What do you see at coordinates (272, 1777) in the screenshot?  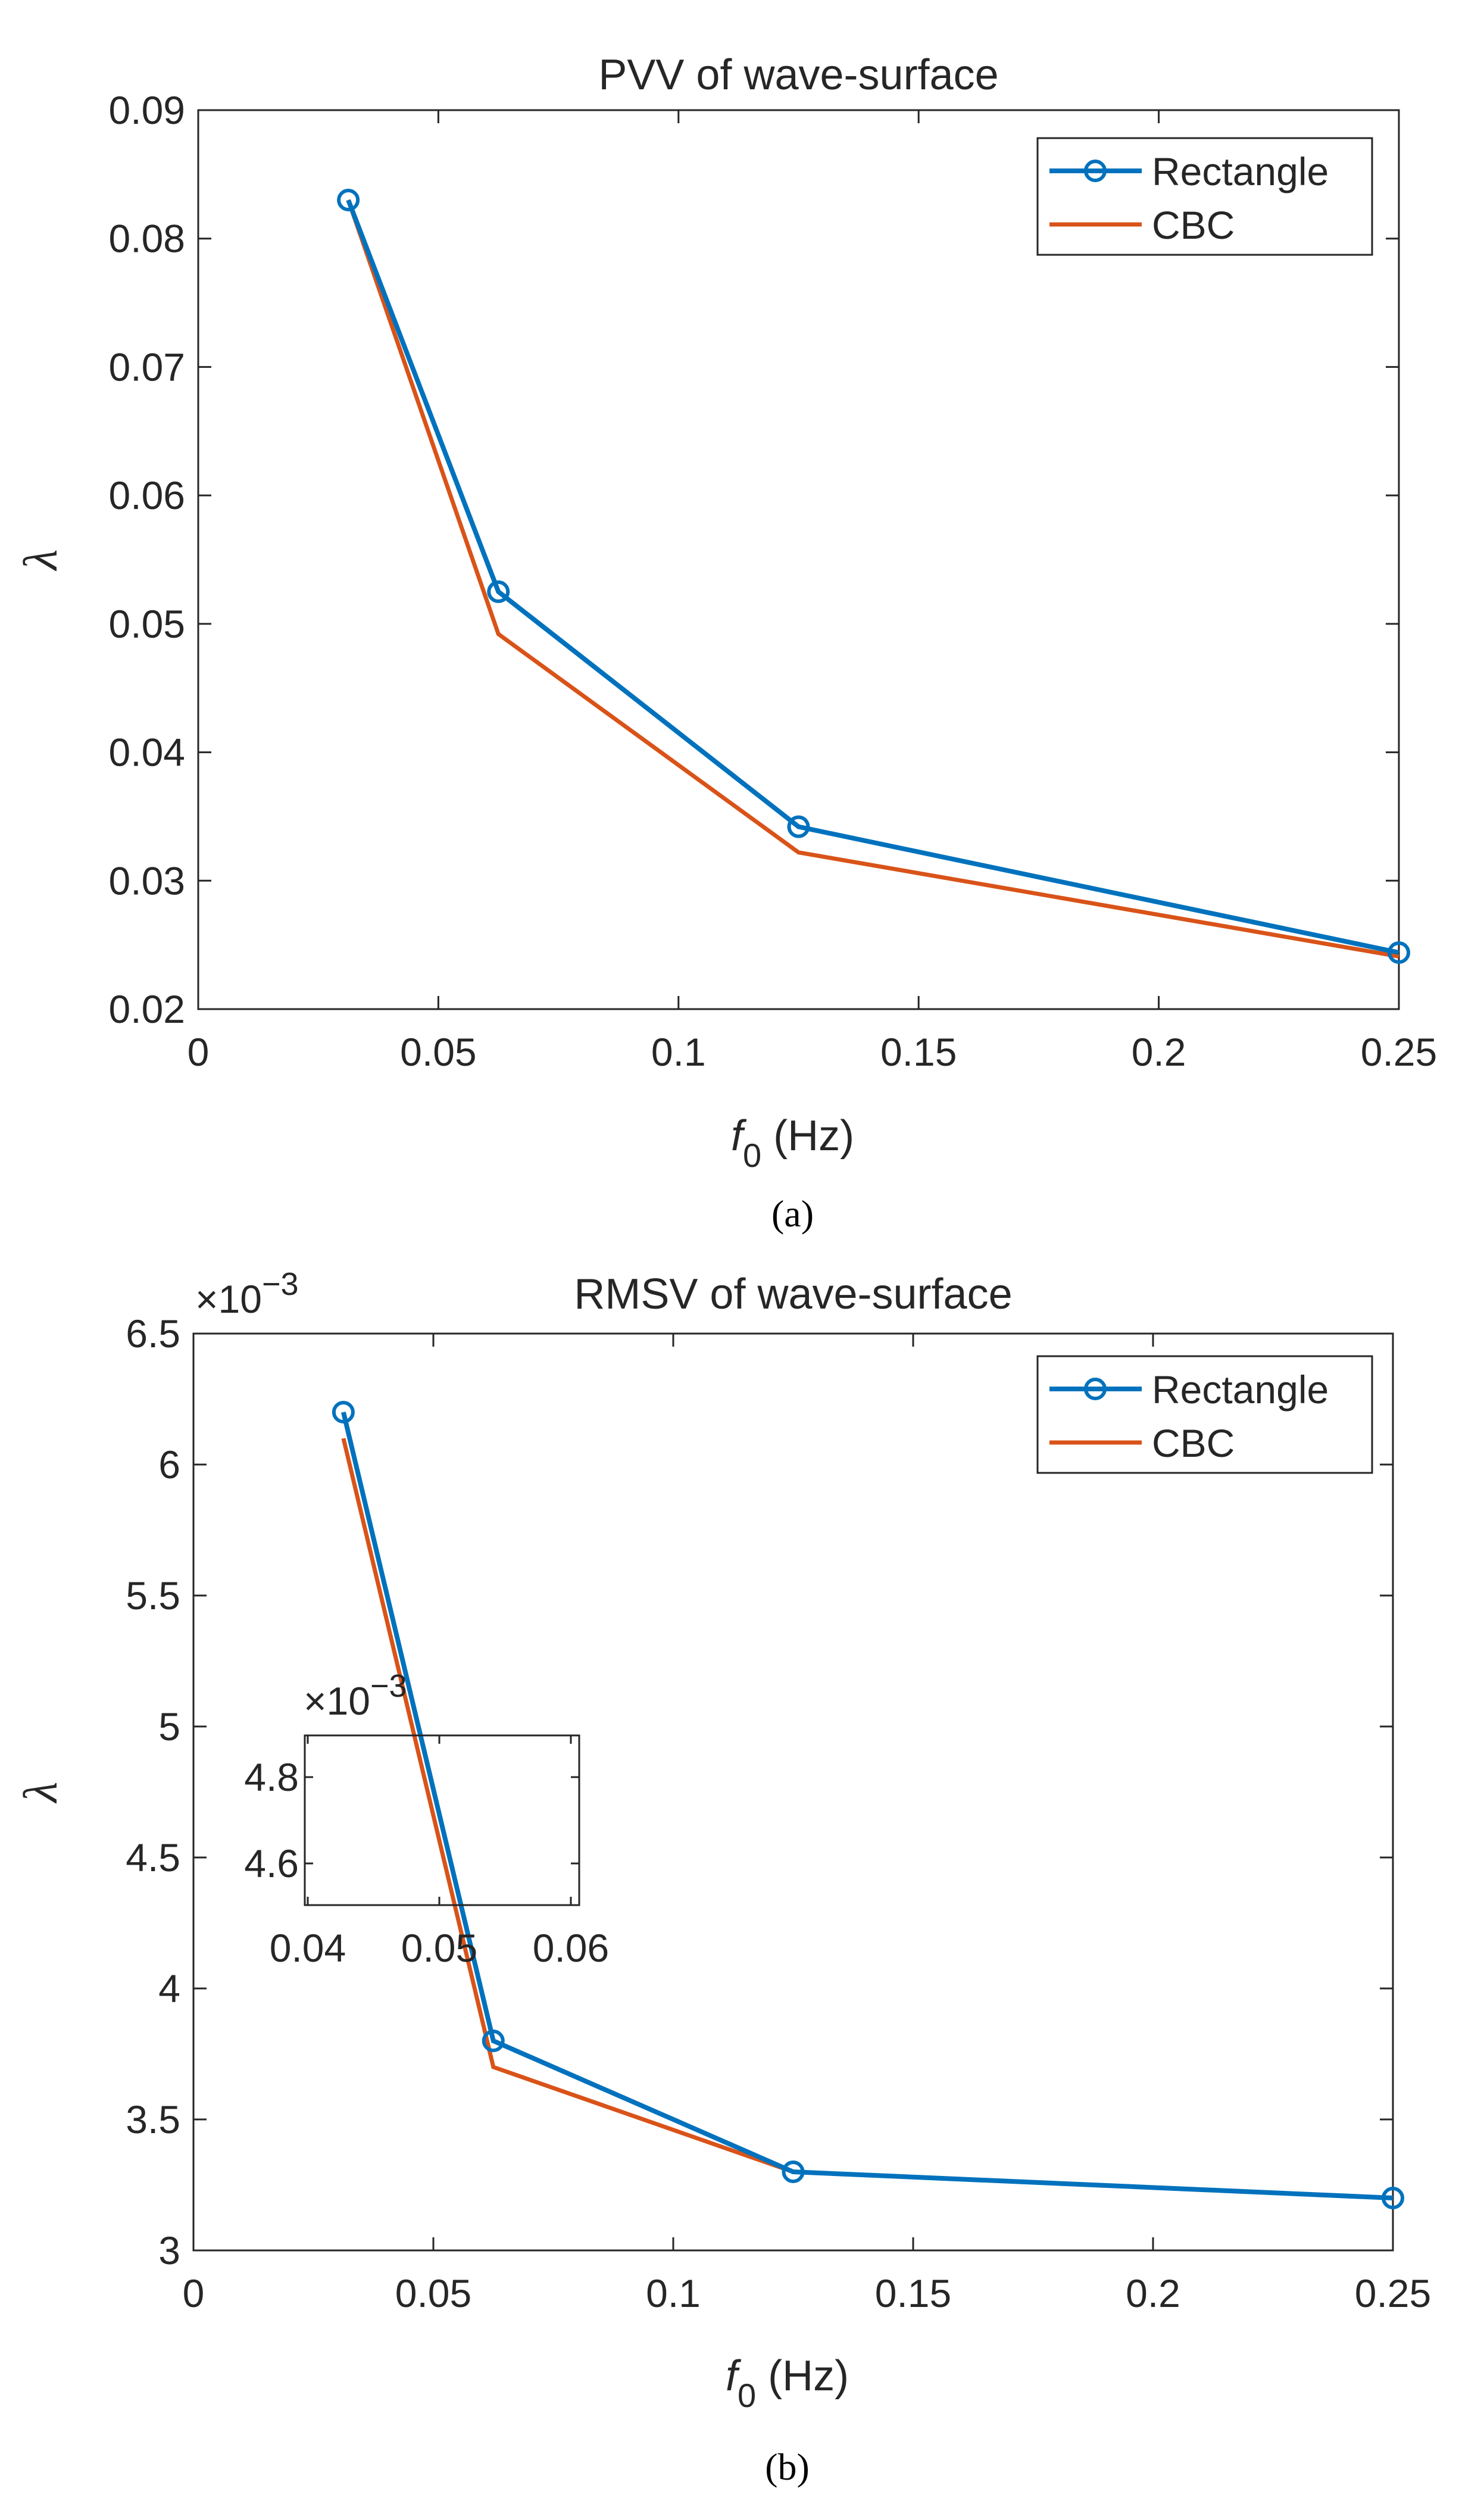 I see `inset-y-tick-label: 4.8` at bounding box center [272, 1777].